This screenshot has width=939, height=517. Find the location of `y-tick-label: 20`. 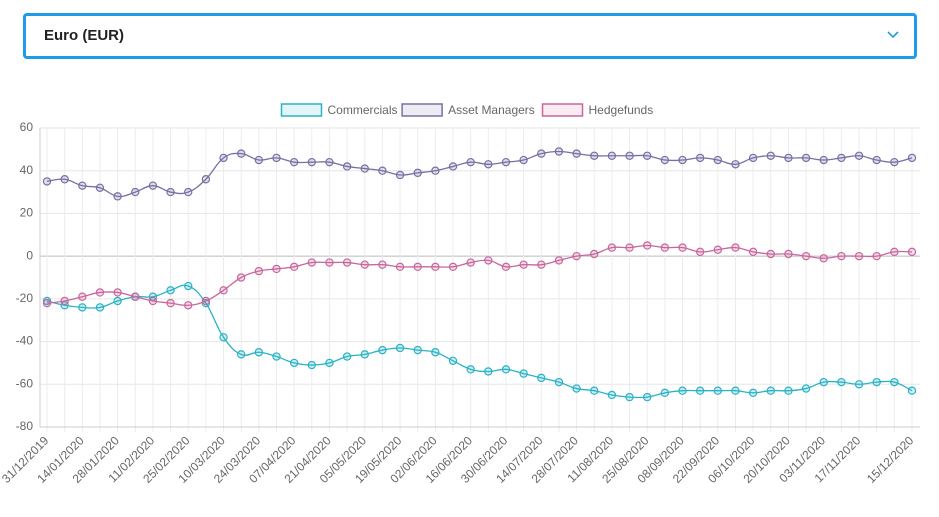

y-tick-label: 20 is located at coordinates (27, 213).